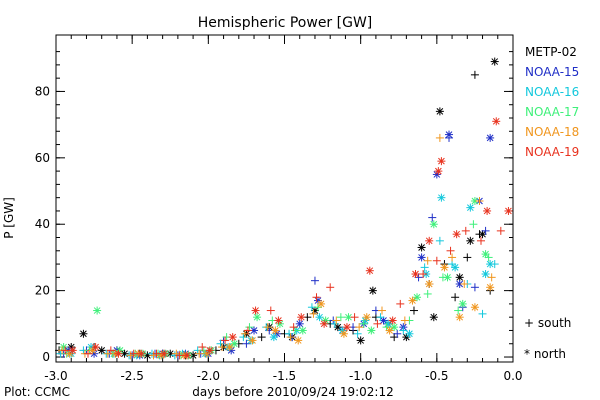  I want to click on footer-credit: Plot: CCMC, so click(37, 392).